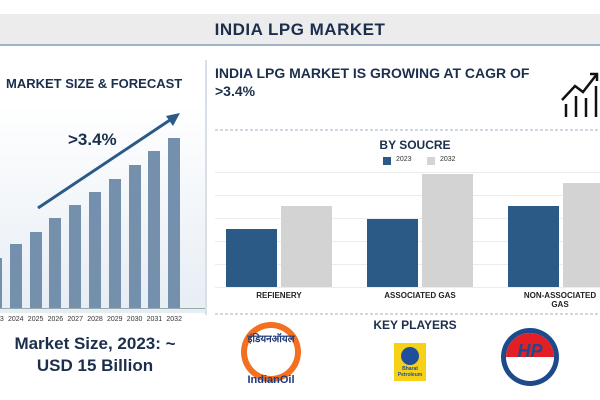 This screenshot has width=600, height=400. I want to click on x-tick-label: 2023, so click(2, 319).